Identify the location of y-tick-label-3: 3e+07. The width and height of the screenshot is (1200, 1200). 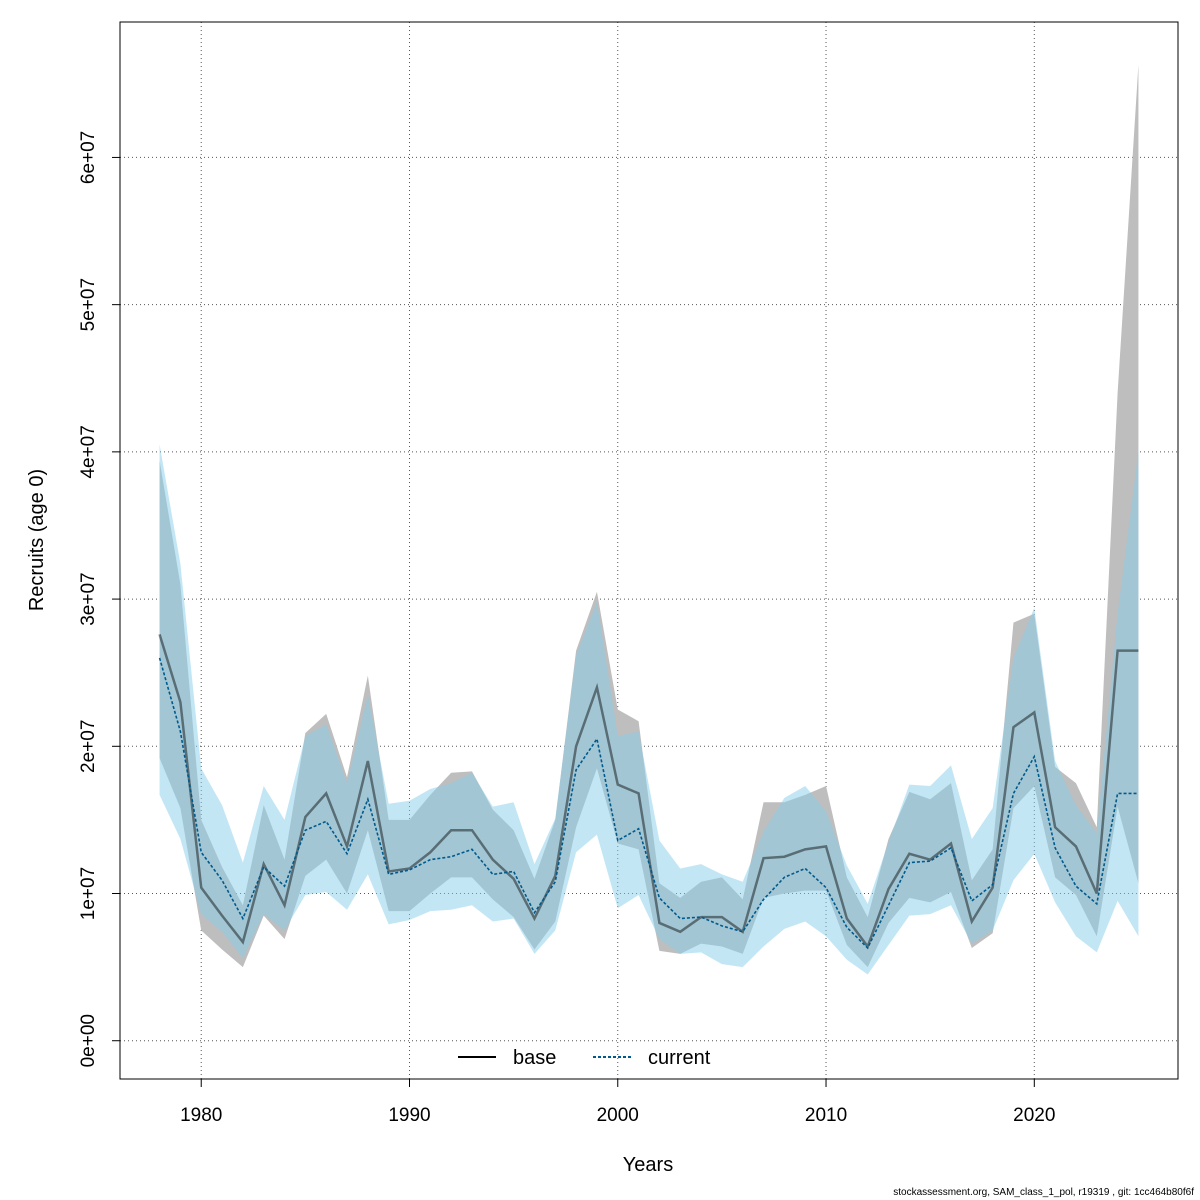
(88, 598).